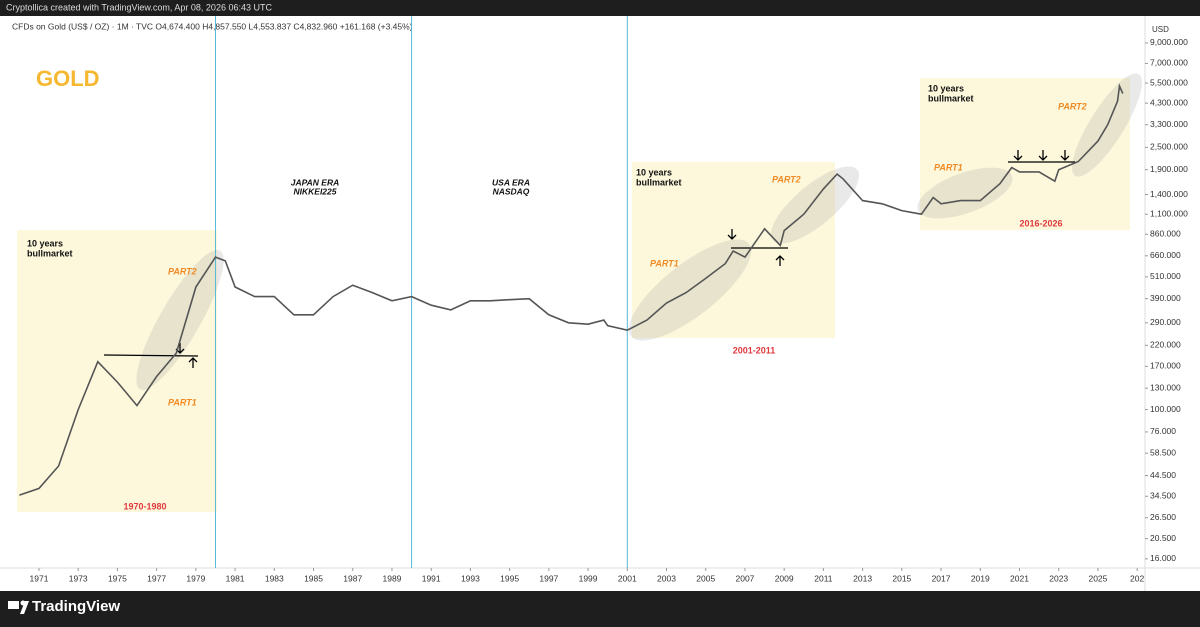  Describe the element at coordinates (1165, 409) in the screenshot. I see `y-tick-label: 100.000` at that location.